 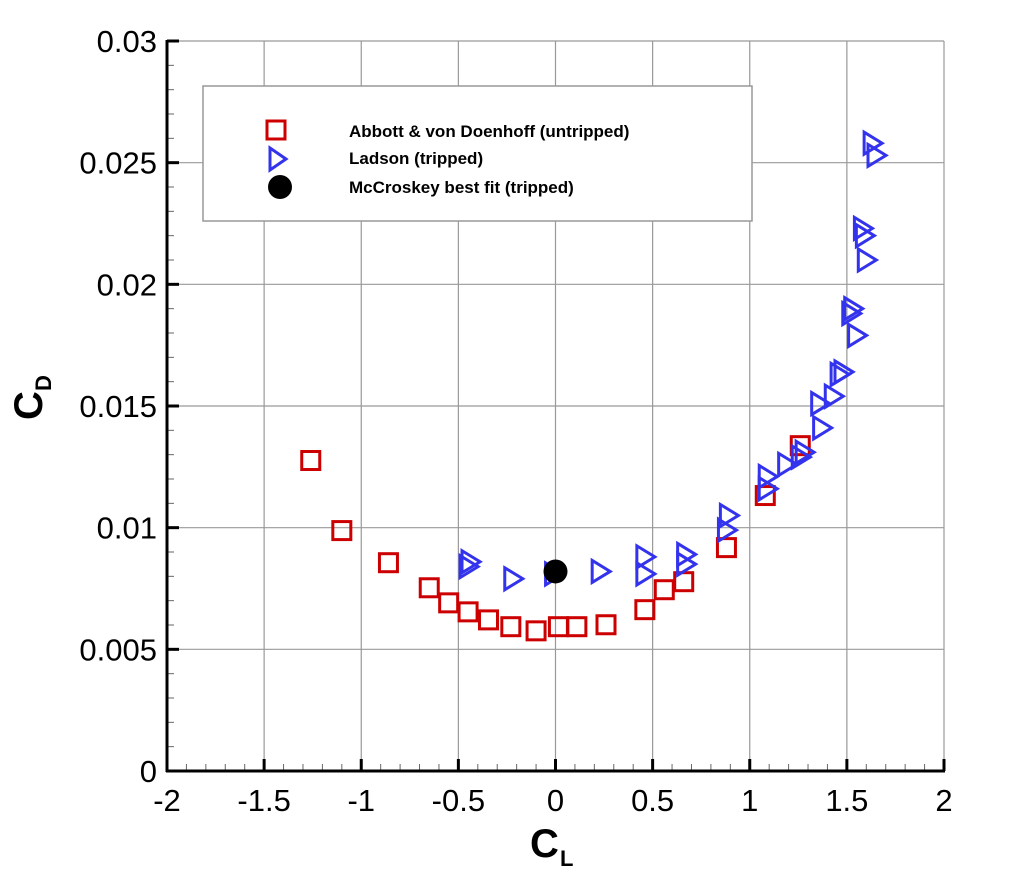 I want to click on x-tick-label: -0.5, so click(x=458, y=800).